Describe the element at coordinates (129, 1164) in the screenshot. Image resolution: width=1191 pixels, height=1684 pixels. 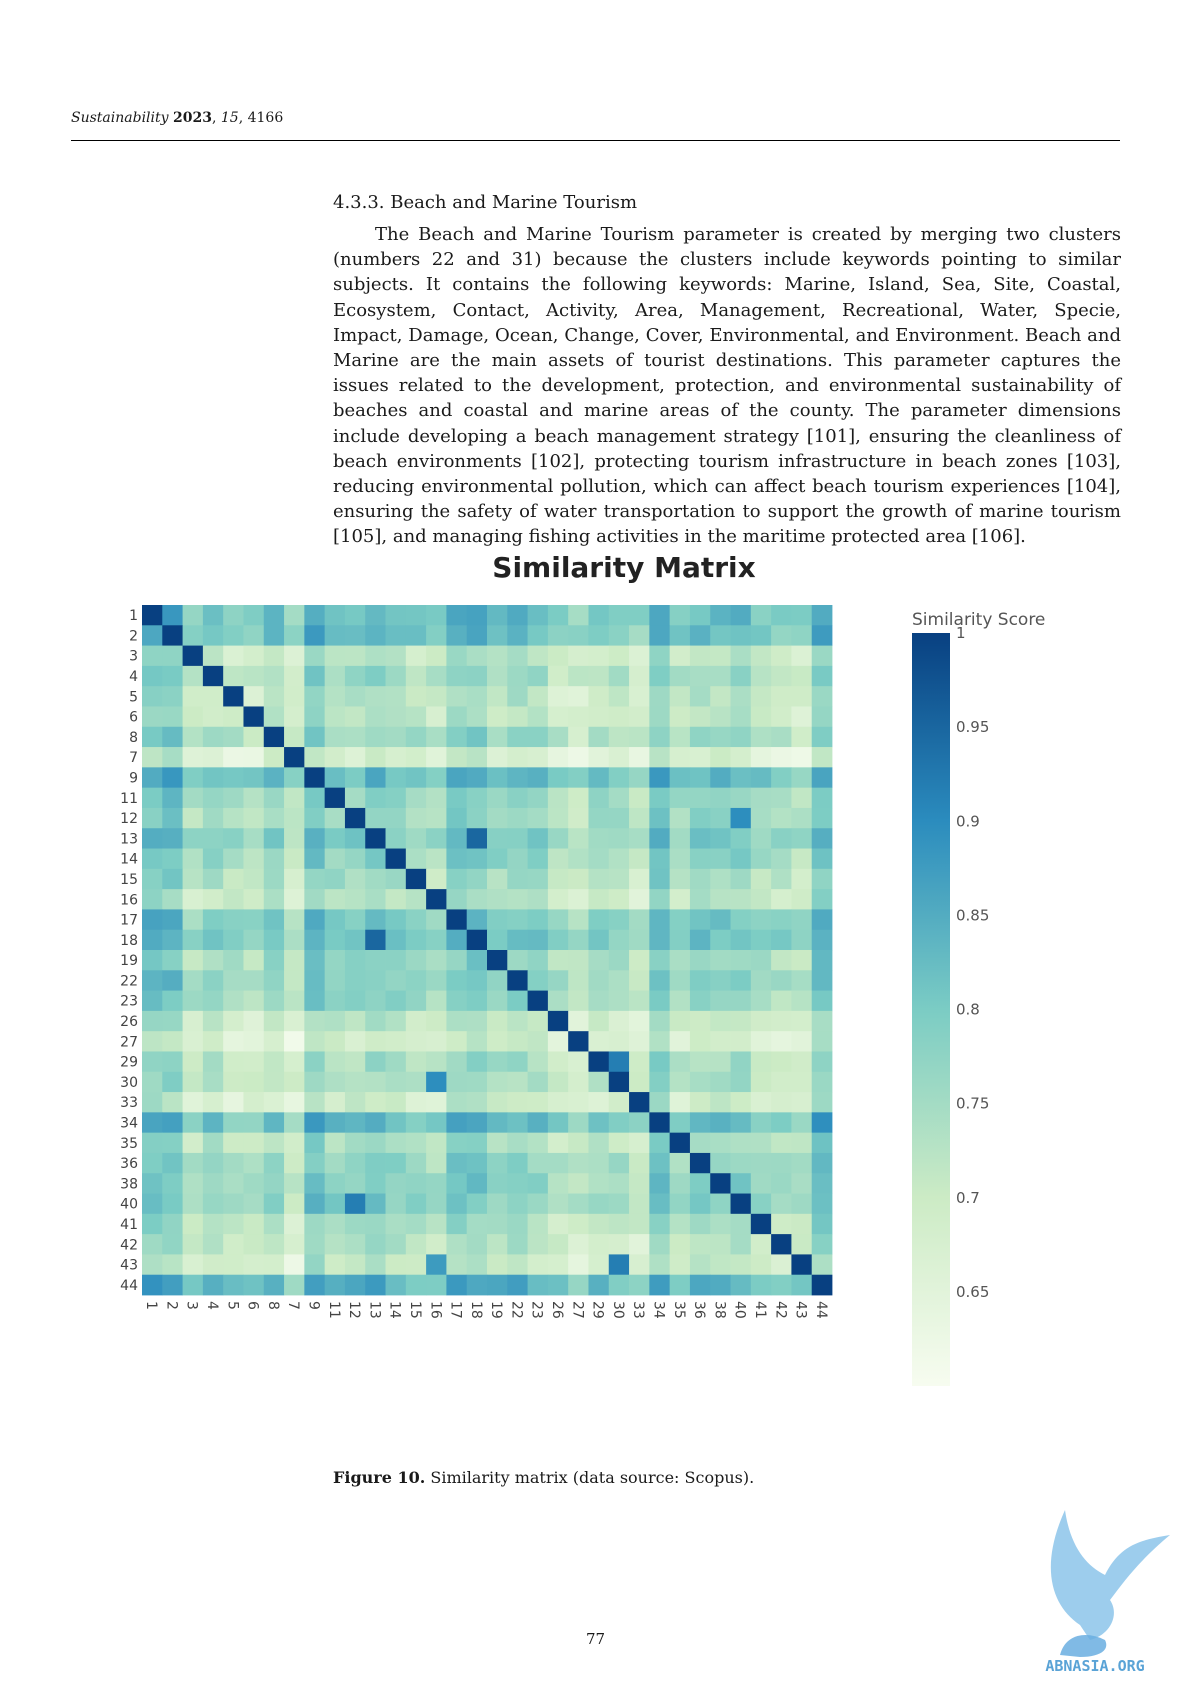
I see `y-tick-label: 36` at that location.